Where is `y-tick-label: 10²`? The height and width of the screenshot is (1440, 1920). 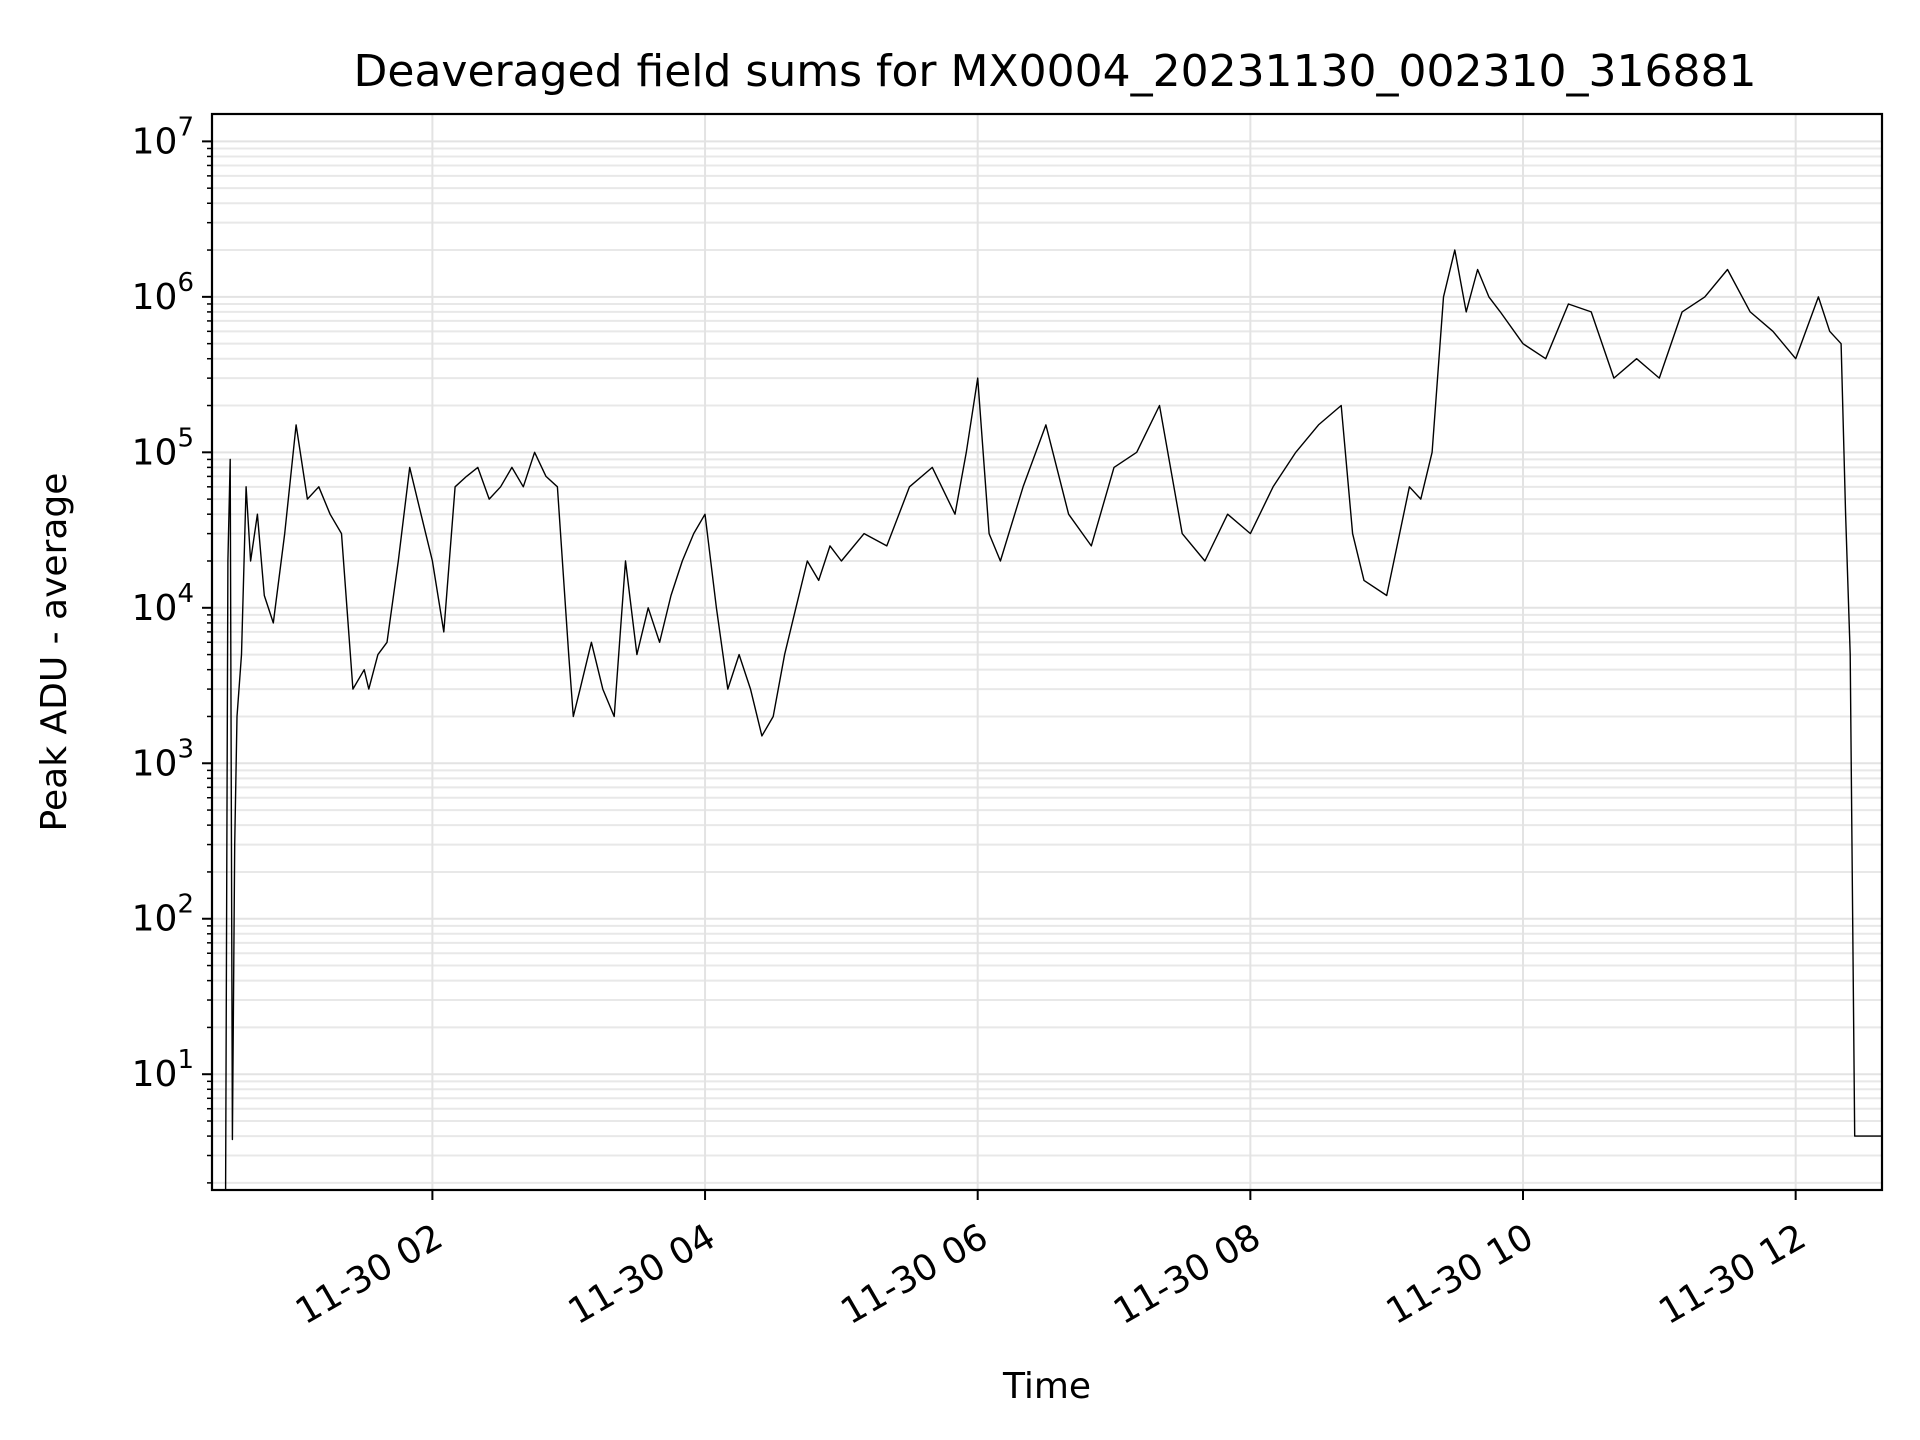
y-tick-label: 10² is located at coordinates (163, 915).